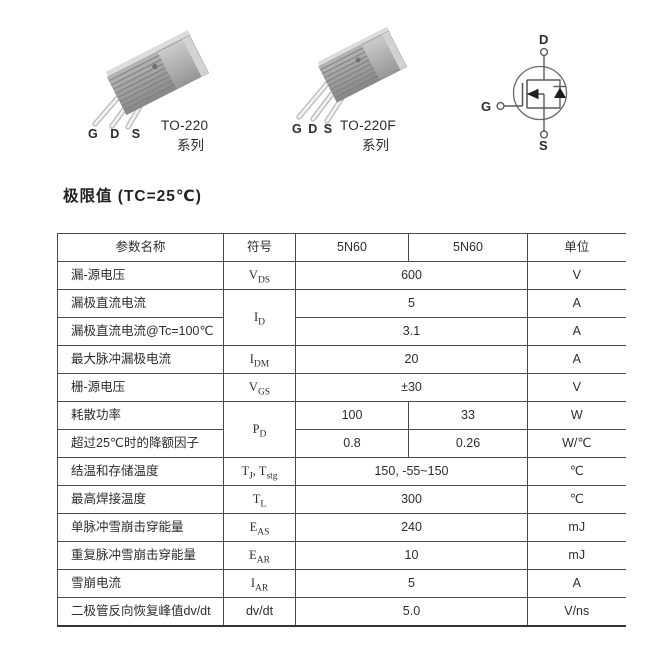  I want to click on table-row: 漏-源电压 VDS 600 V, so click(341, 275).